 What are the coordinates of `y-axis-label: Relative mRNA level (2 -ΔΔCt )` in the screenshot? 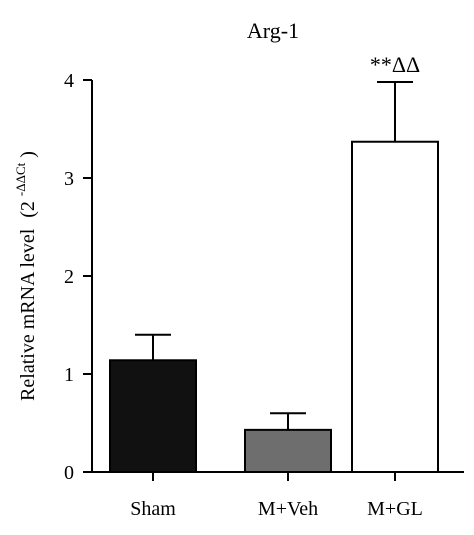 It's located at (23, 276).